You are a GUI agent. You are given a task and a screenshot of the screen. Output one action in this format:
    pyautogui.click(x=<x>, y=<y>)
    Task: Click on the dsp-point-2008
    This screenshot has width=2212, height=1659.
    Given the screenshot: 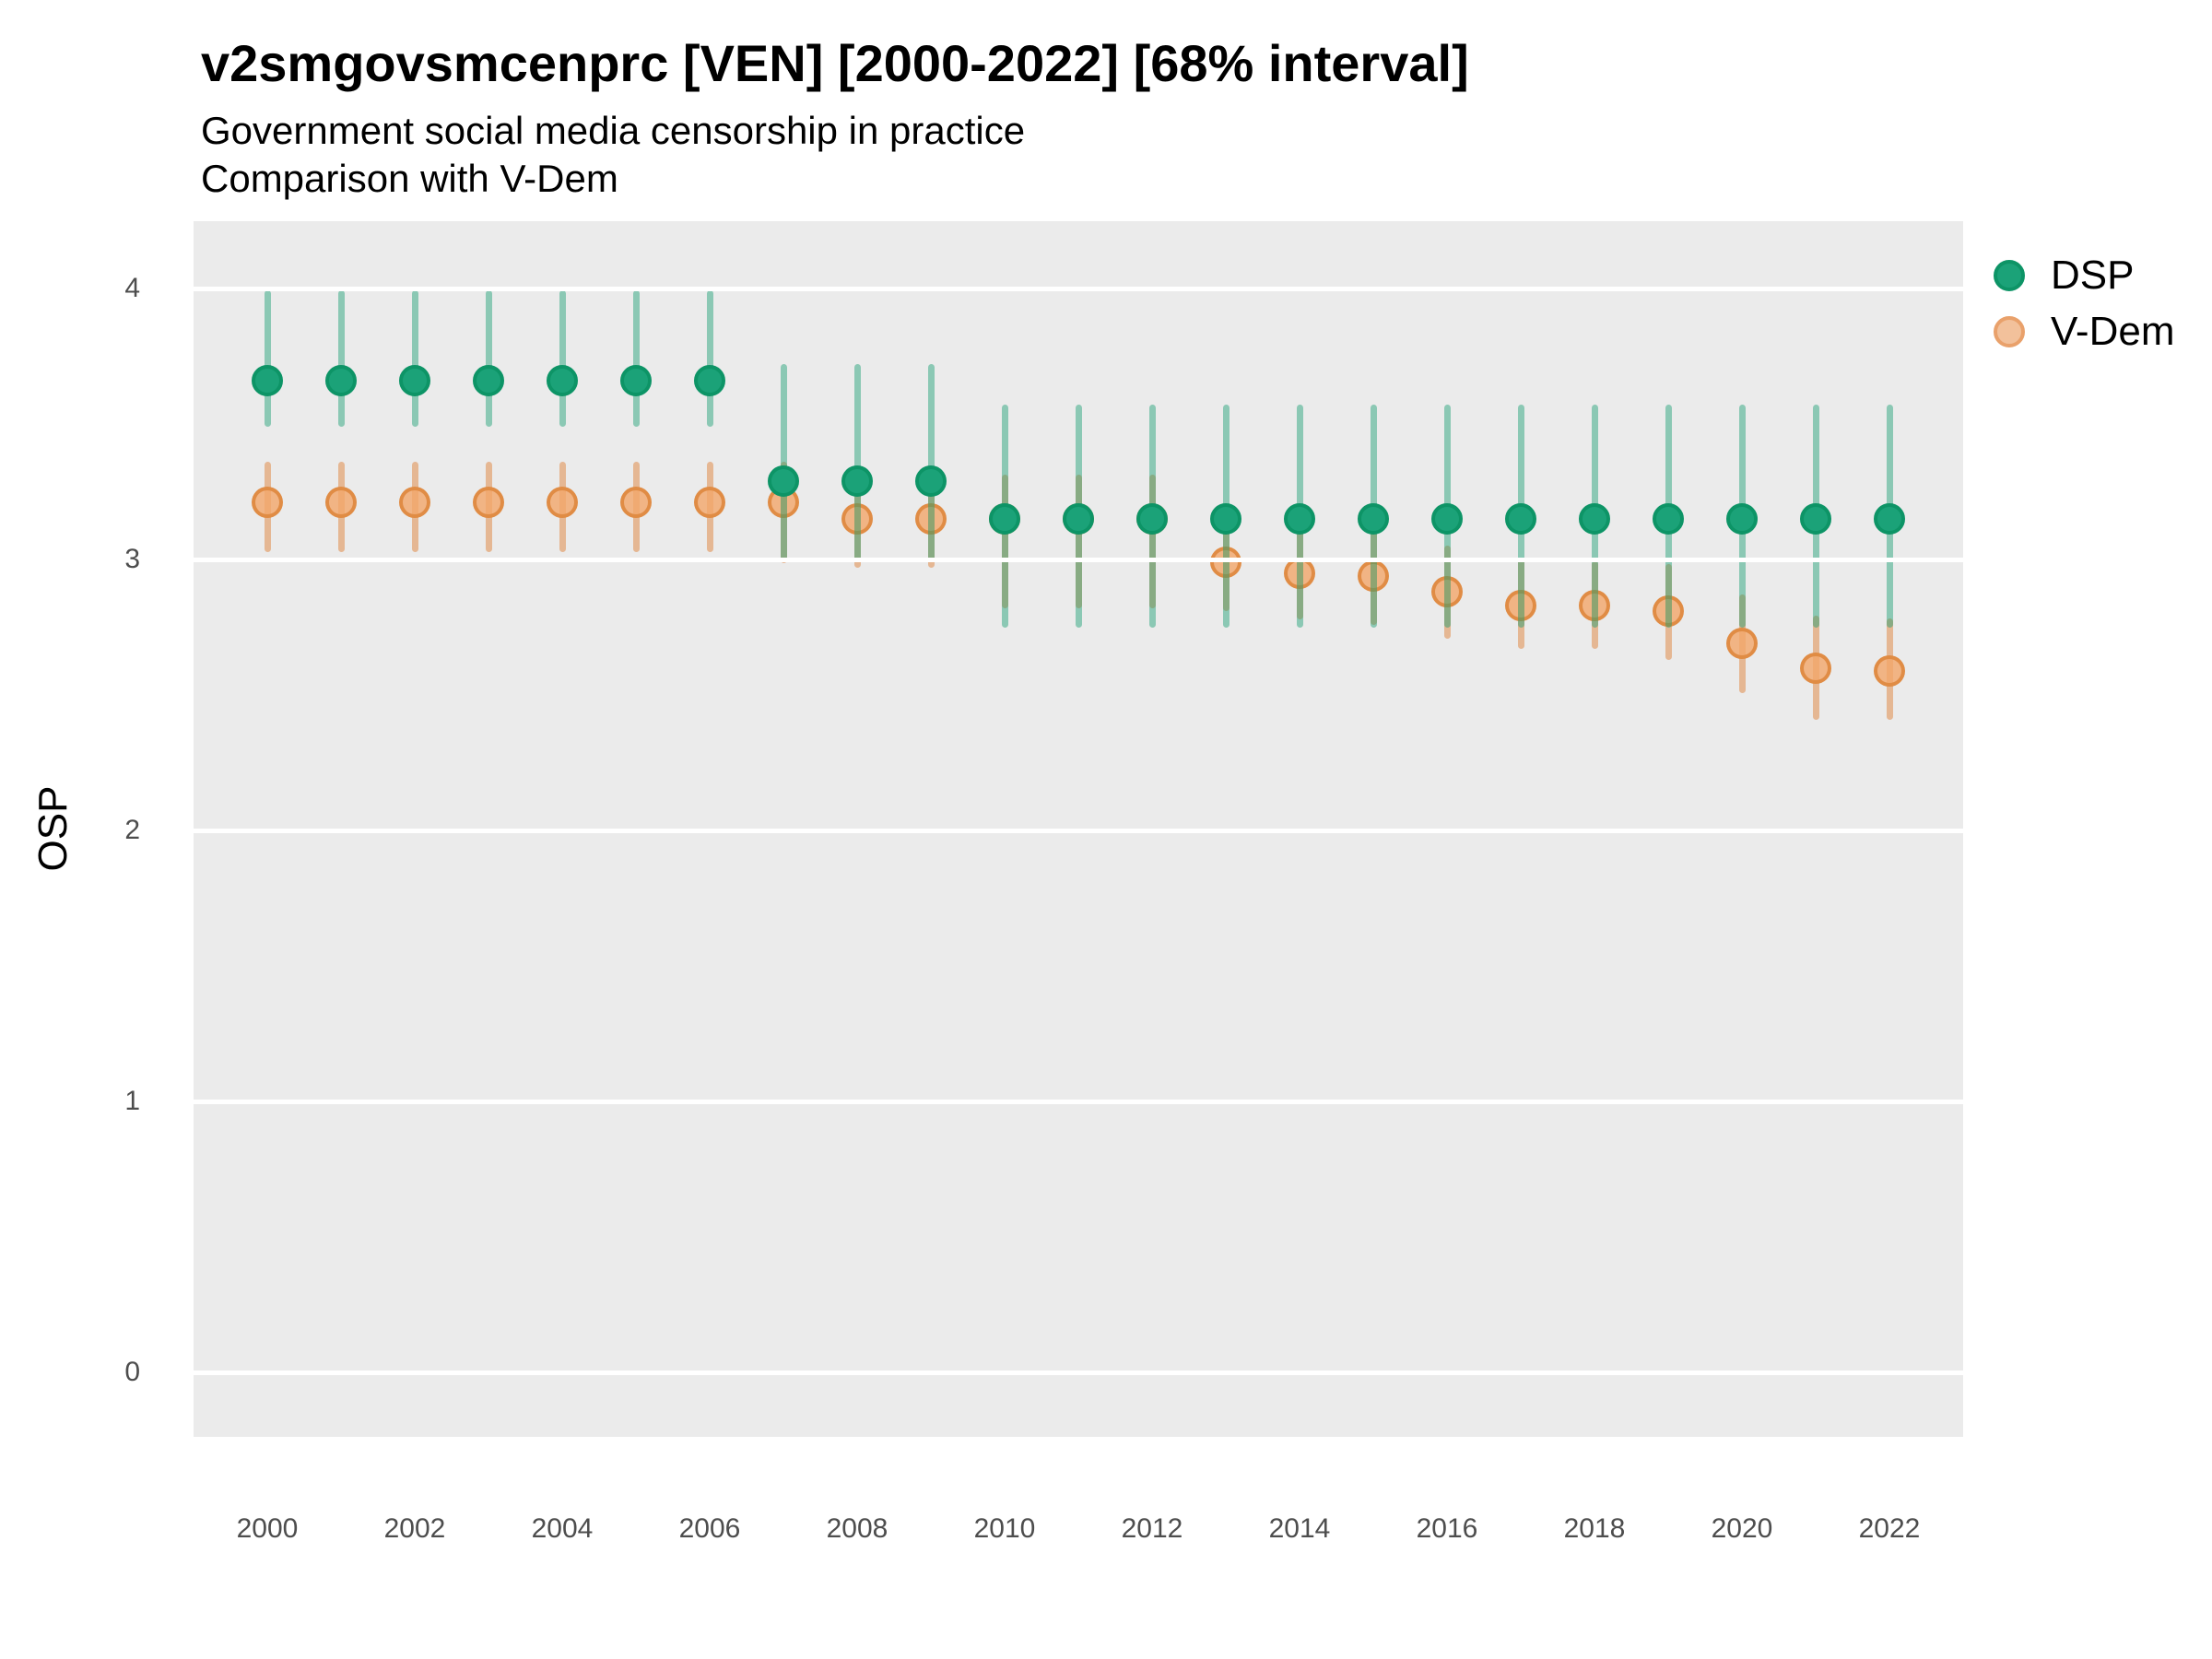 What is the action you would take?
    pyautogui.click(x=857, y=481)
    